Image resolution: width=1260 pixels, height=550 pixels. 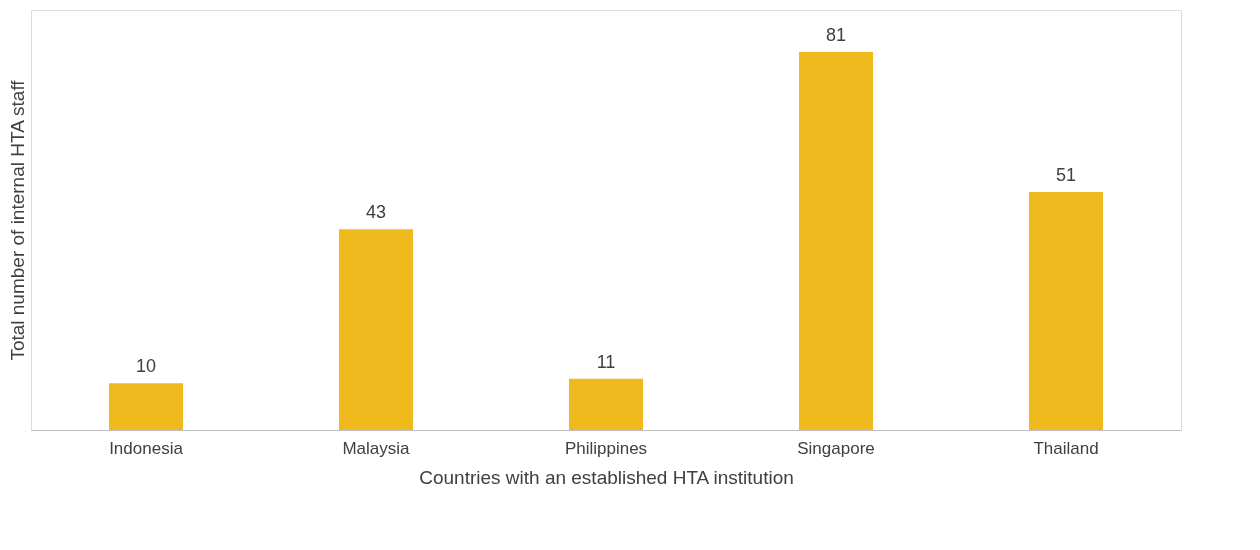 What do you see at coordinates (146, 448) in the screenshot?
I see `x-tick-label: Indonesia` at bounding box center [146, 448].